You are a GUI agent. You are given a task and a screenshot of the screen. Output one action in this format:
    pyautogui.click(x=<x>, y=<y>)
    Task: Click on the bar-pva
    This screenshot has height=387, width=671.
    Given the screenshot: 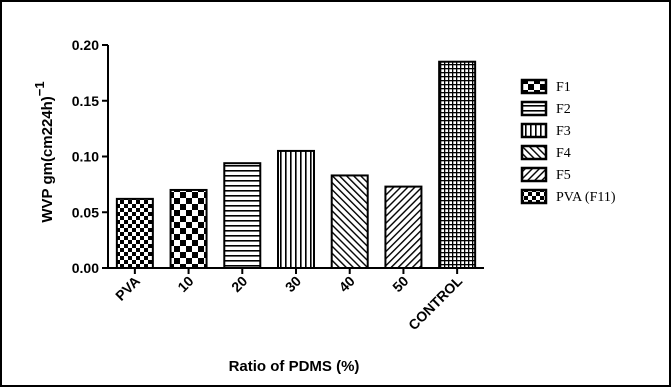 What is the action you would take?
    pyautogui.click(x=134, y=233)
    